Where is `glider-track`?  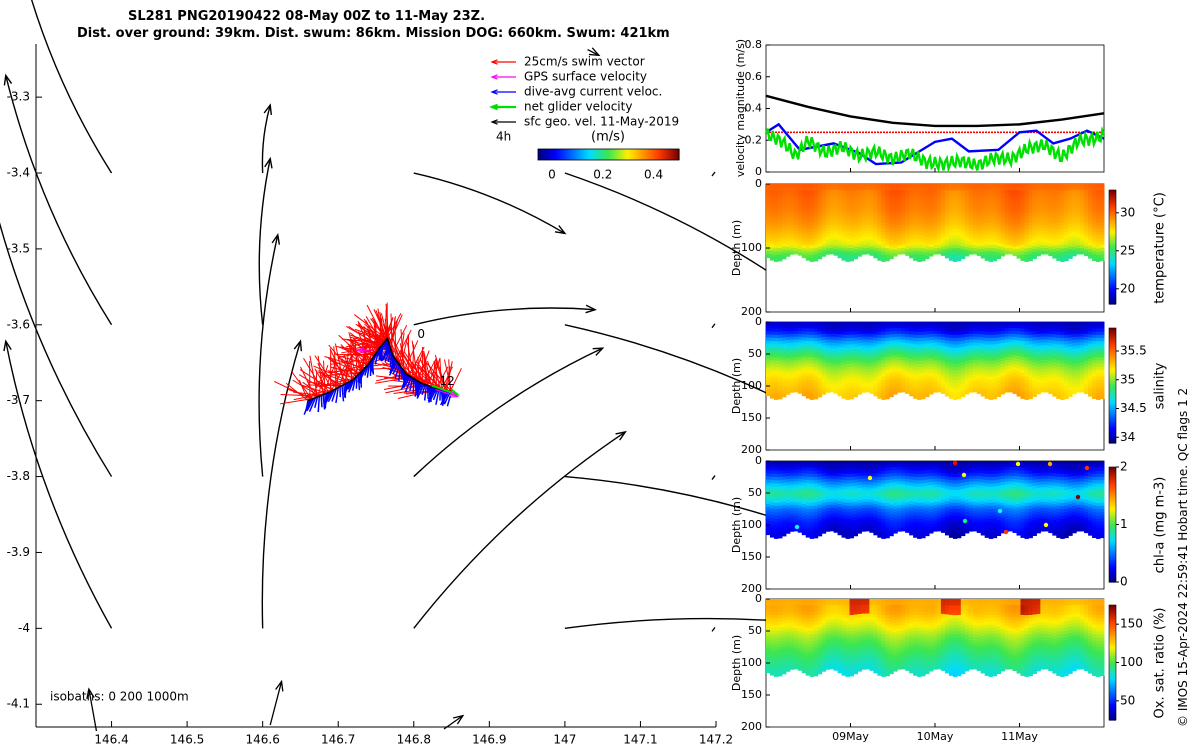
glider-track is located at coordinates (379, 369).